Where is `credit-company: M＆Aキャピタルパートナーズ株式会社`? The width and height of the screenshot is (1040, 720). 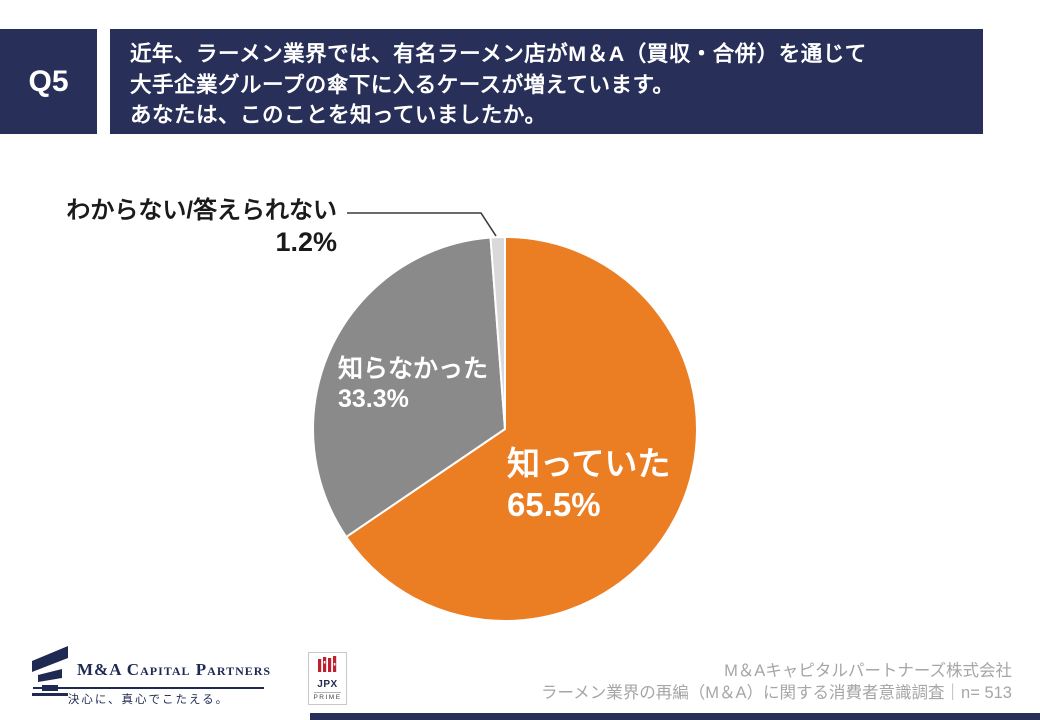
credit-company: M＆Aキャピタルパートナーズ株式会社 is located at coordinates (868, 671).